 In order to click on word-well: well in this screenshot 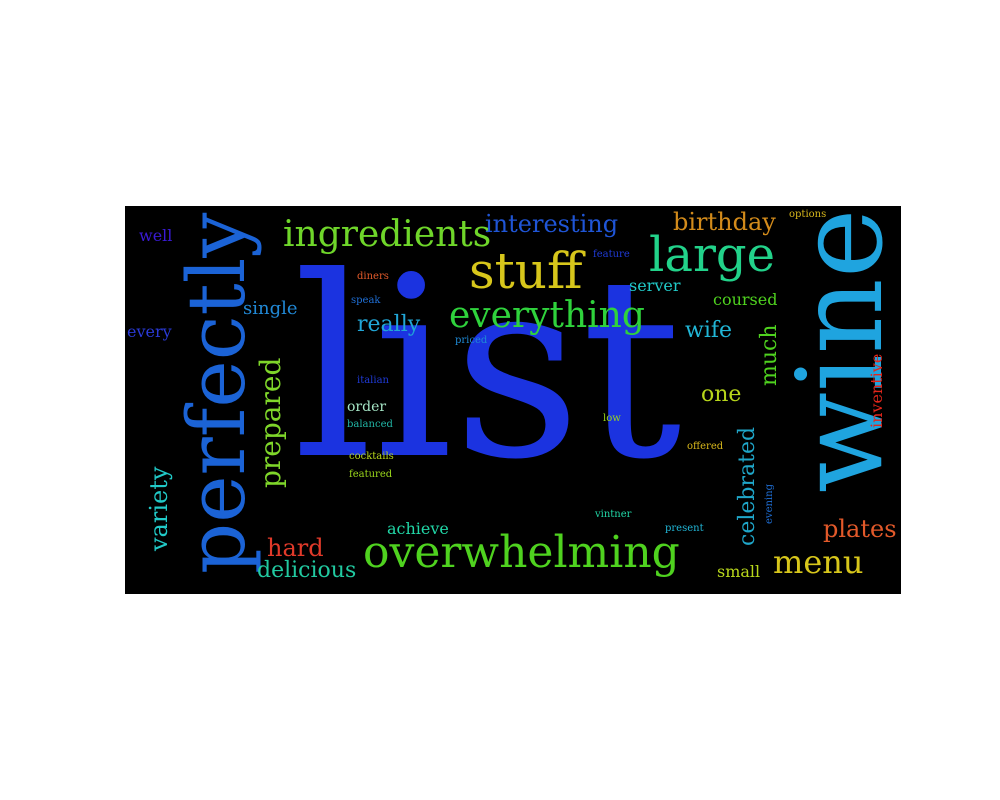, I will do `click(156, 235)`.